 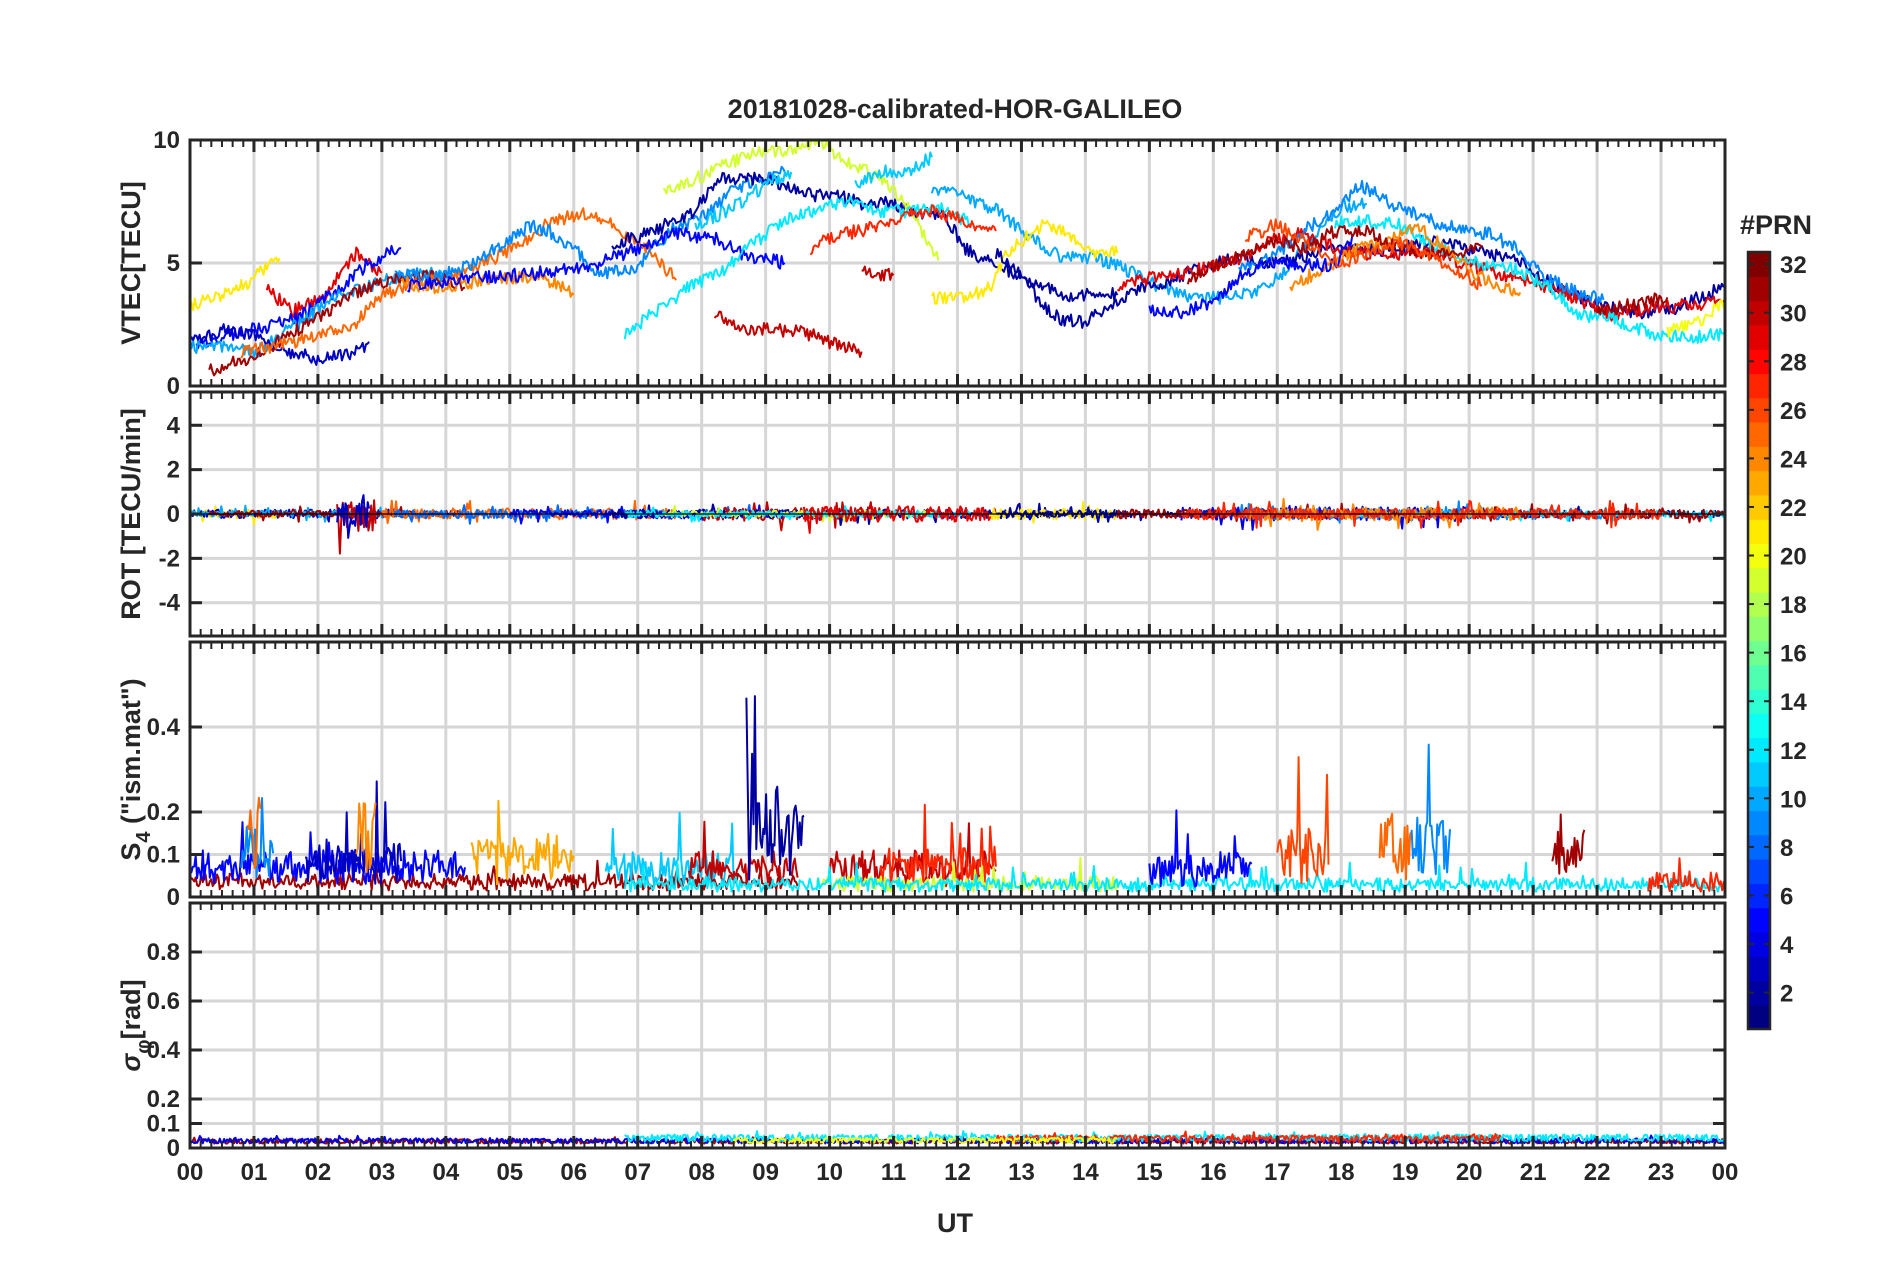 I want to click on panel-rot-y-tick-label: -4, so click(x=170, y=603).